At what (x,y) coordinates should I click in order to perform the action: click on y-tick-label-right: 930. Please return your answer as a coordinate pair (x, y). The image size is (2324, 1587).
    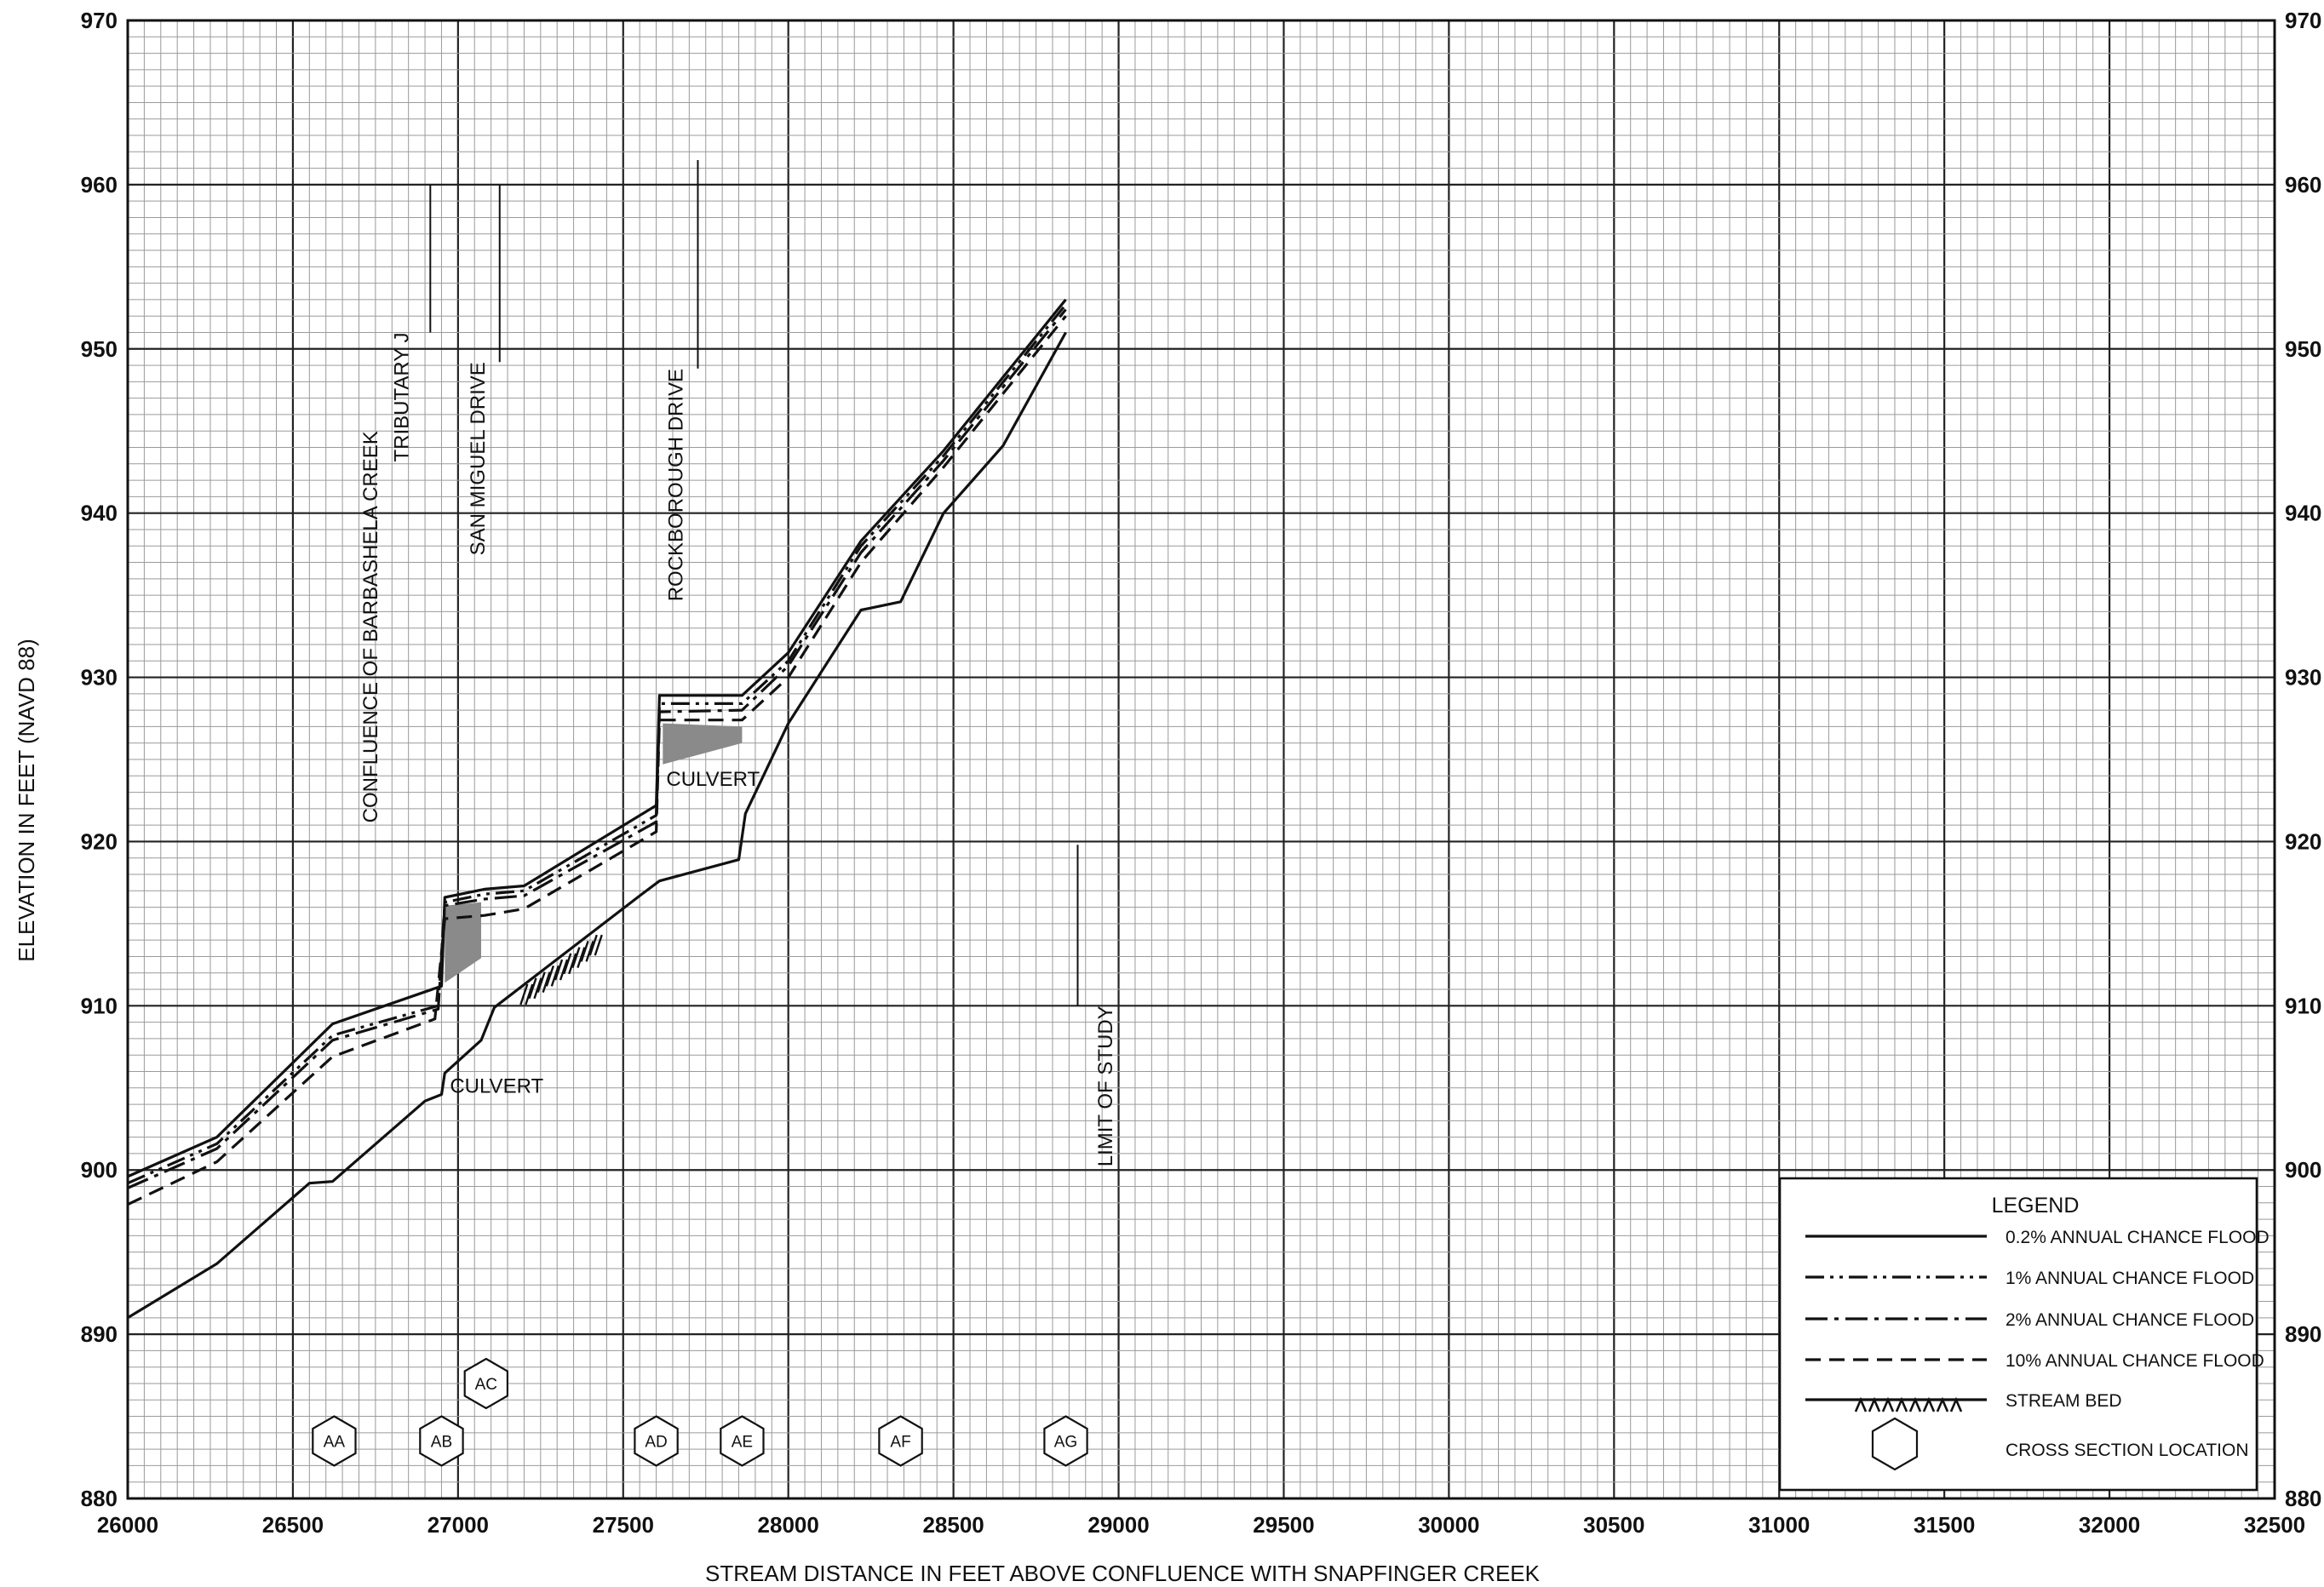
    Looking at the image, I should click on (2303, 677).